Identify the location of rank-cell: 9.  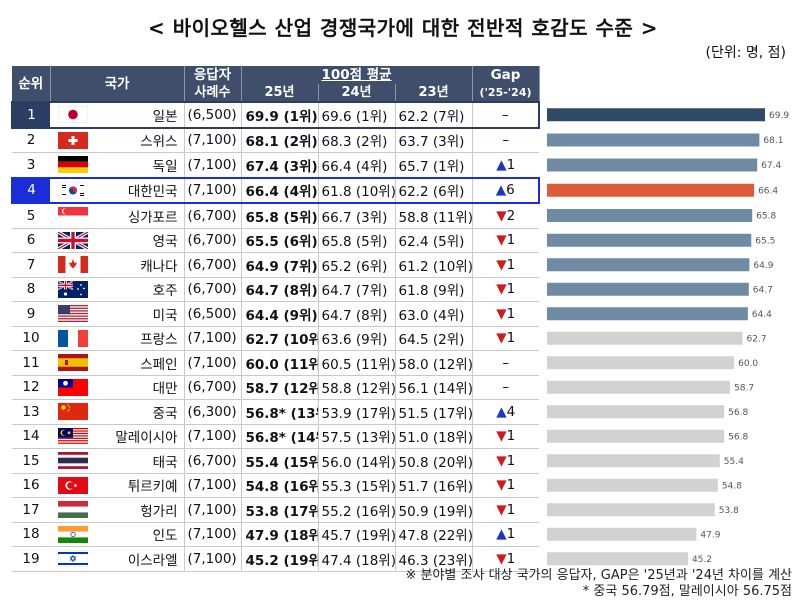
(31, 314).